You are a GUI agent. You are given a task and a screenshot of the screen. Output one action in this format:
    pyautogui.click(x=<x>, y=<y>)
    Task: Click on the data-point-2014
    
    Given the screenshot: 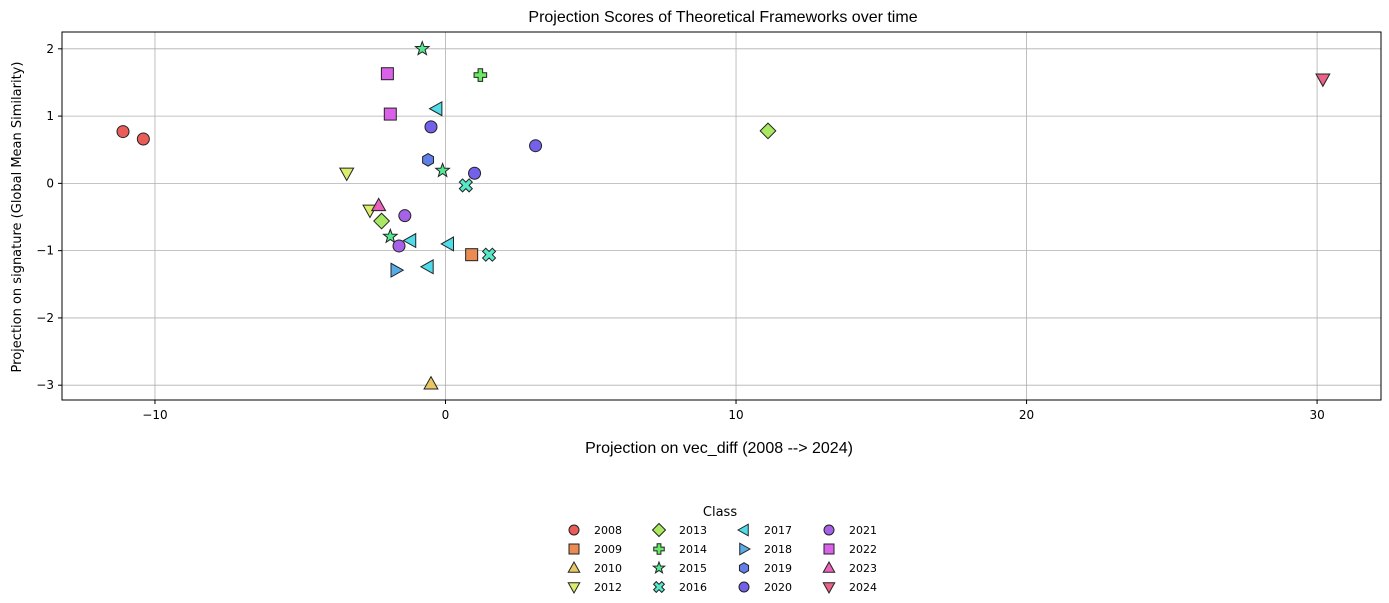 What is the action you would take?
    pyautogui.click(x=480, y=75)
    